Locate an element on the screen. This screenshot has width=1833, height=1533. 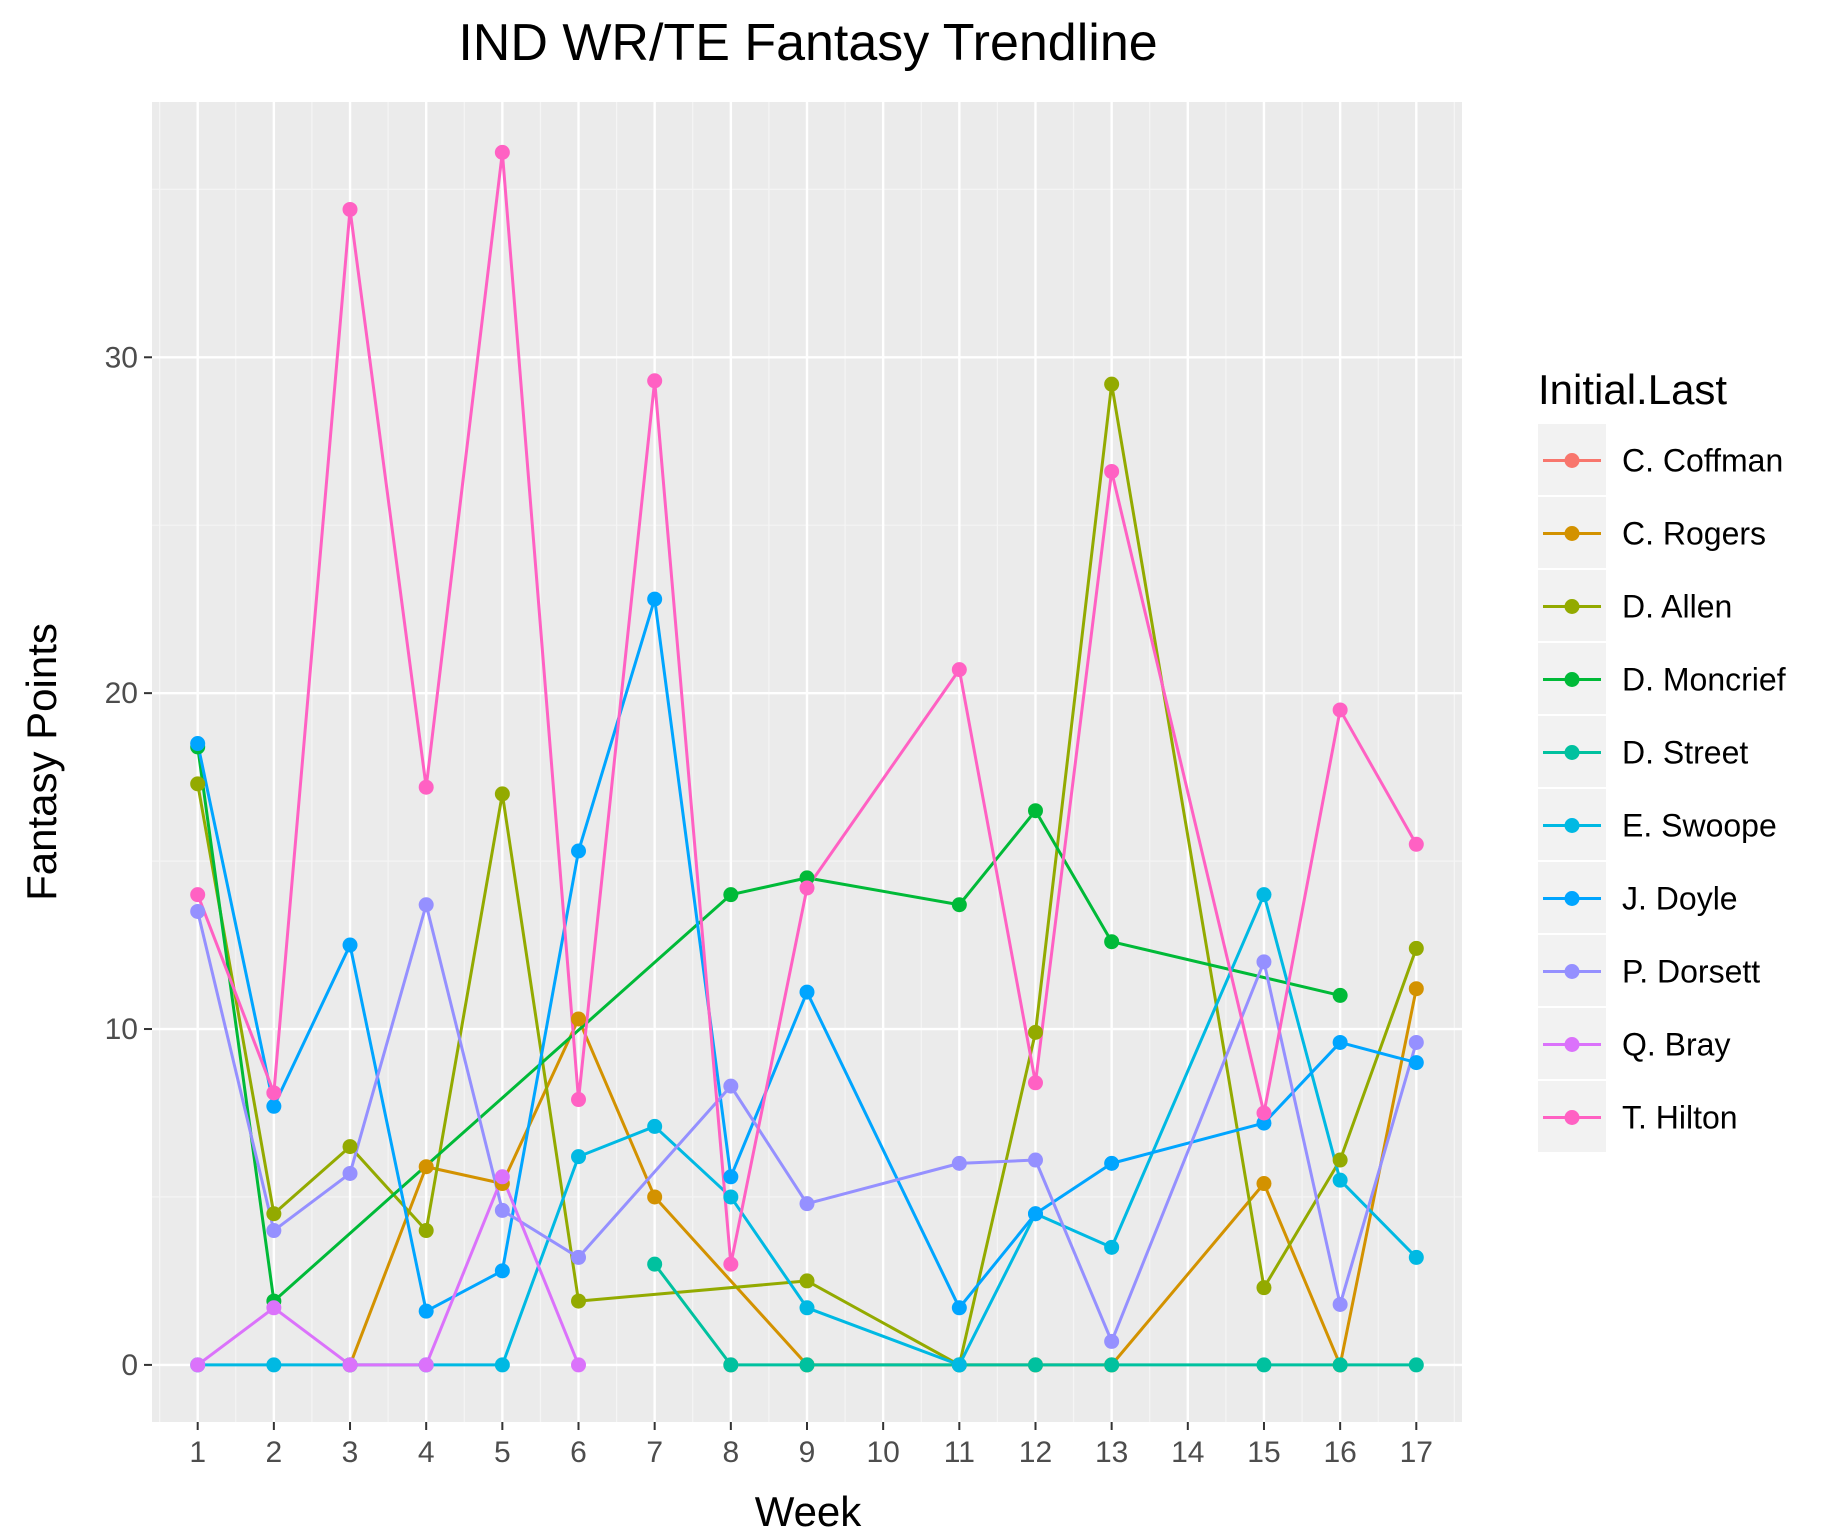
x-tick-label: 11 is located at coordinates (959, 1452).